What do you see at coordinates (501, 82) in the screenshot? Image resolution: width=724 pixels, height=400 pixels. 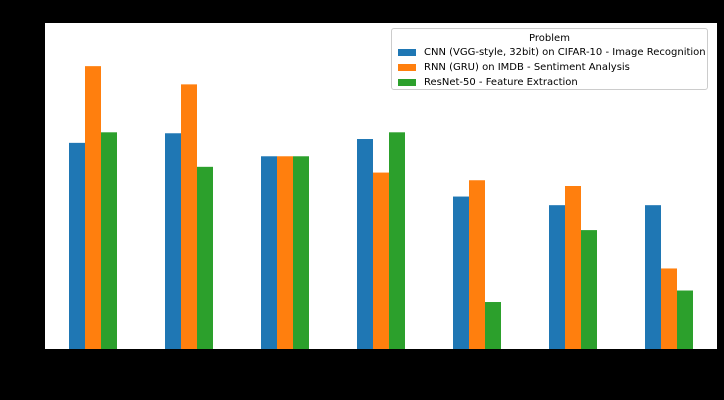 I see `legend-label-resnet: ResNet-50 - Feature Extraction` at bounding box center [501, 82].